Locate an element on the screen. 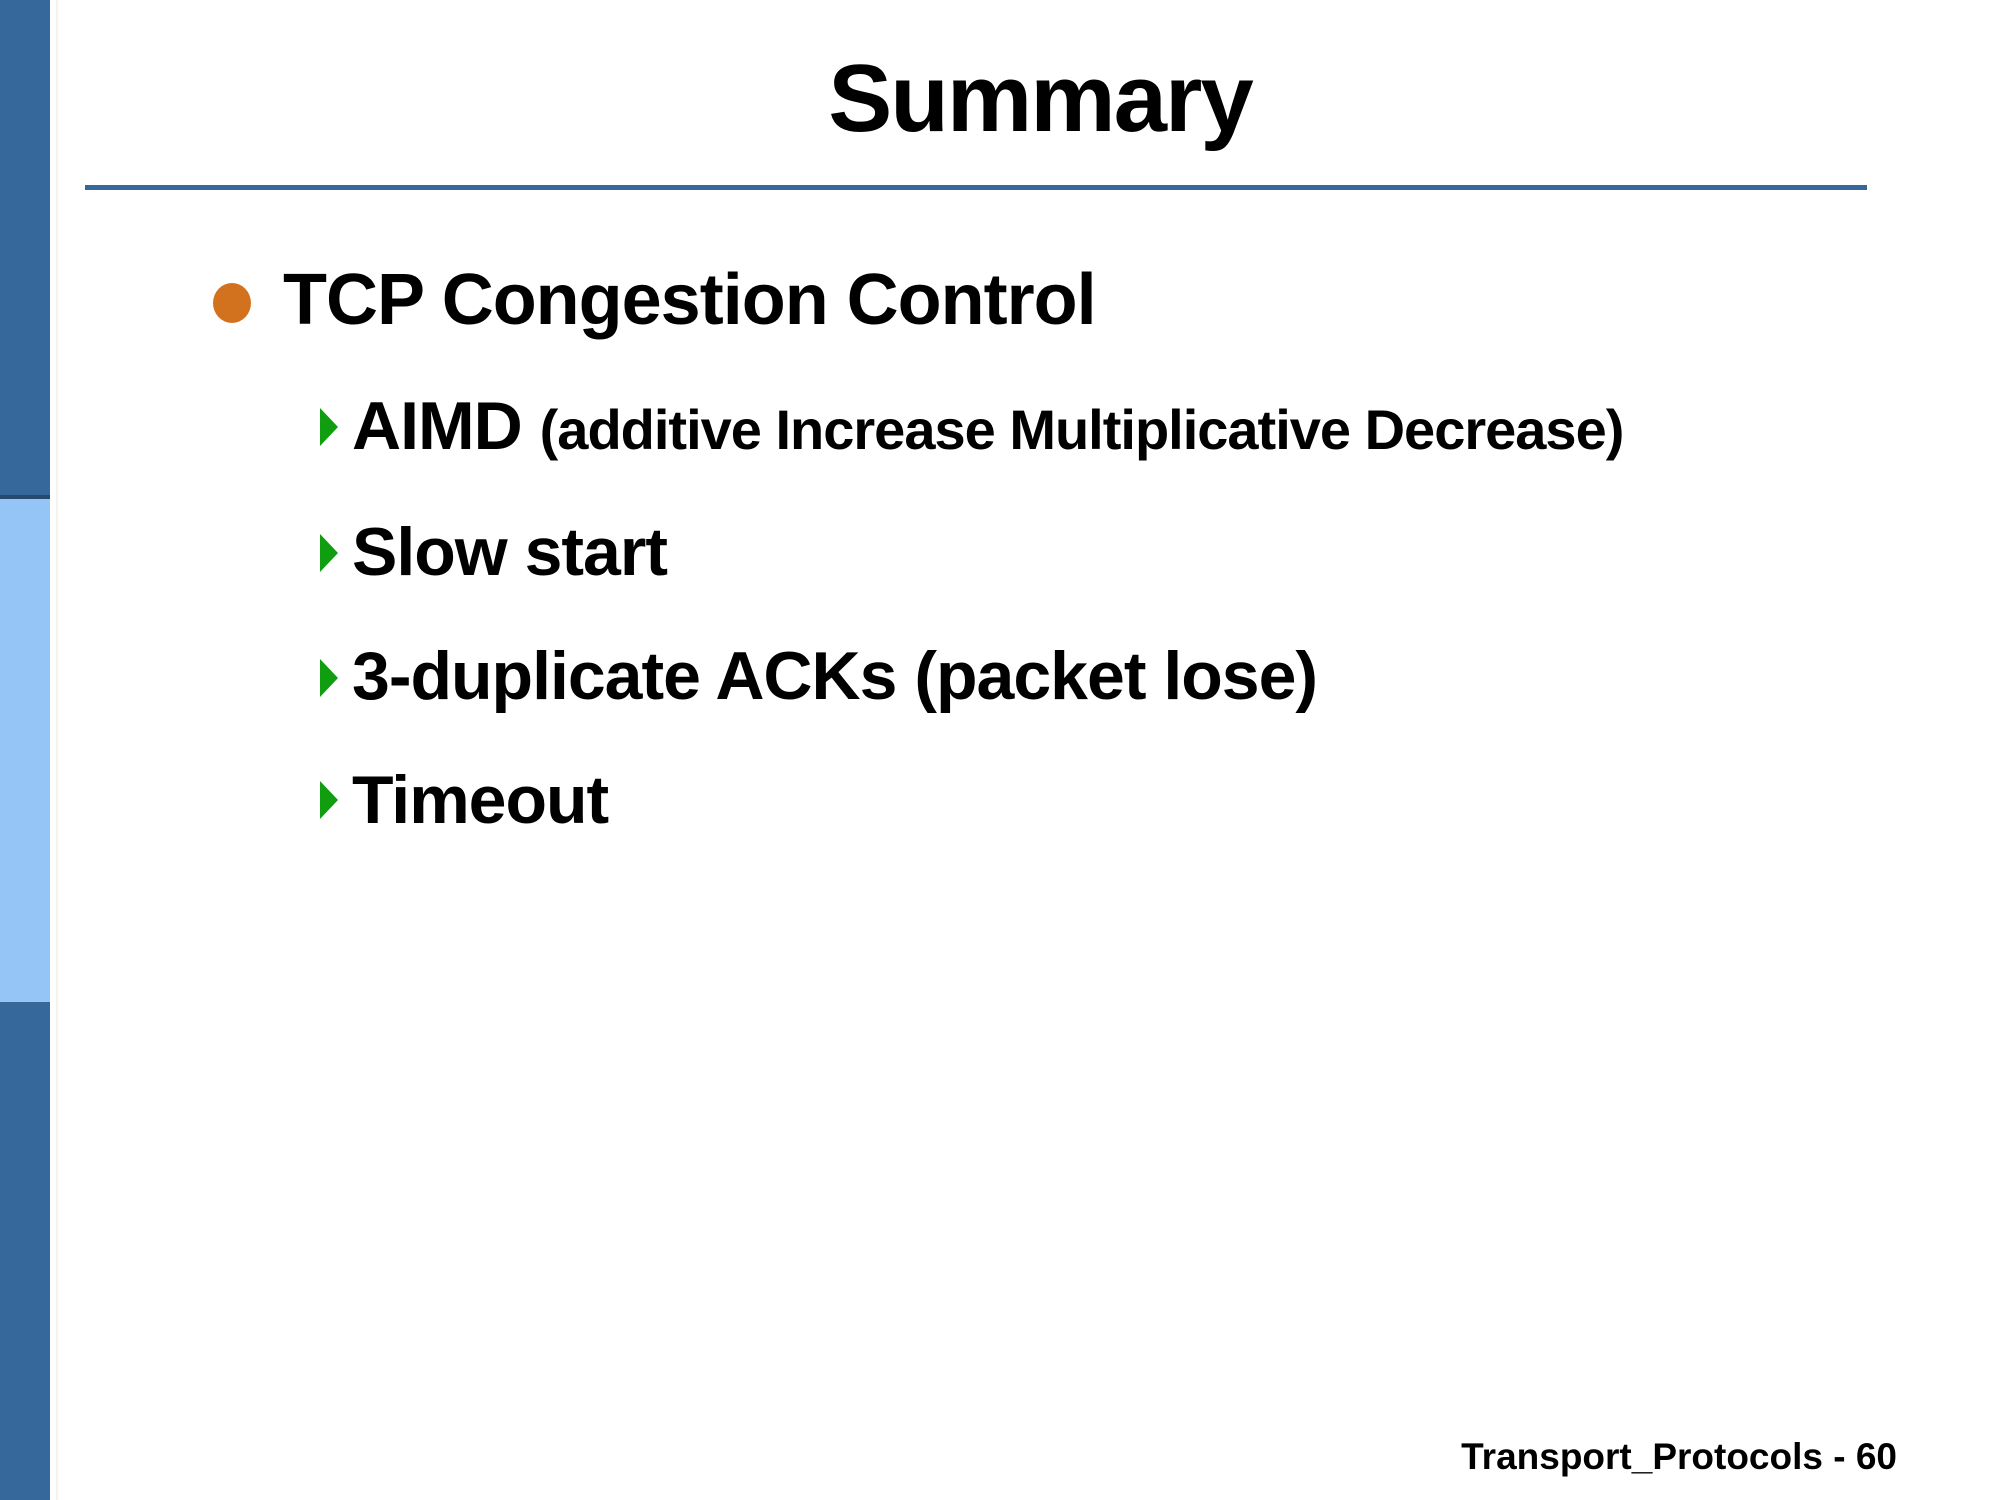 The image size is (2000, 1500). bullet-lead-text: AIMD is located at coordinates (446, 426).